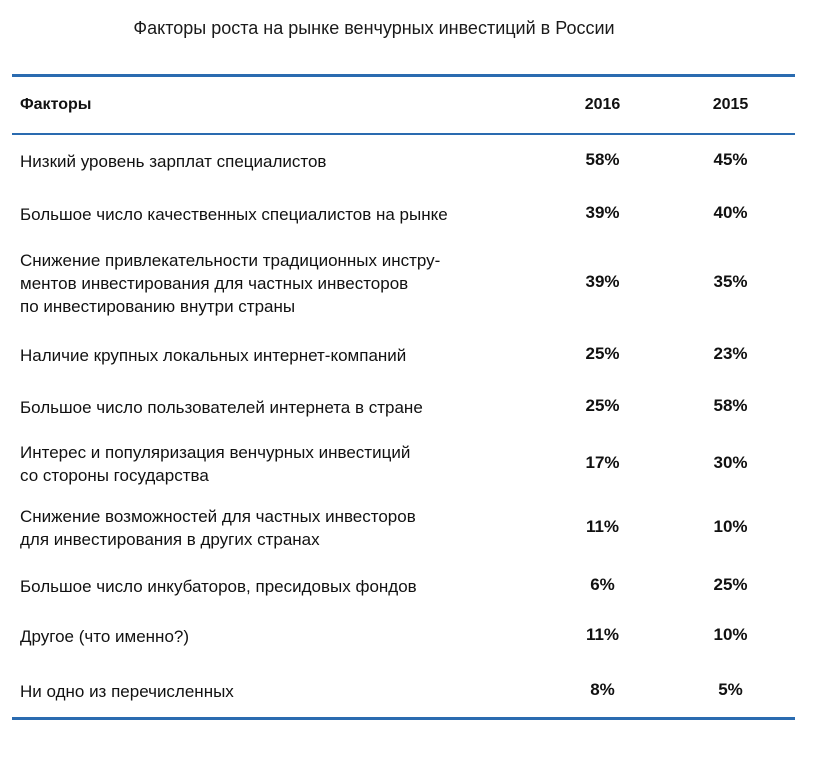 This screenshot has height=768, width=814. I want to click on value-2015: 23%, so click(730, 353).